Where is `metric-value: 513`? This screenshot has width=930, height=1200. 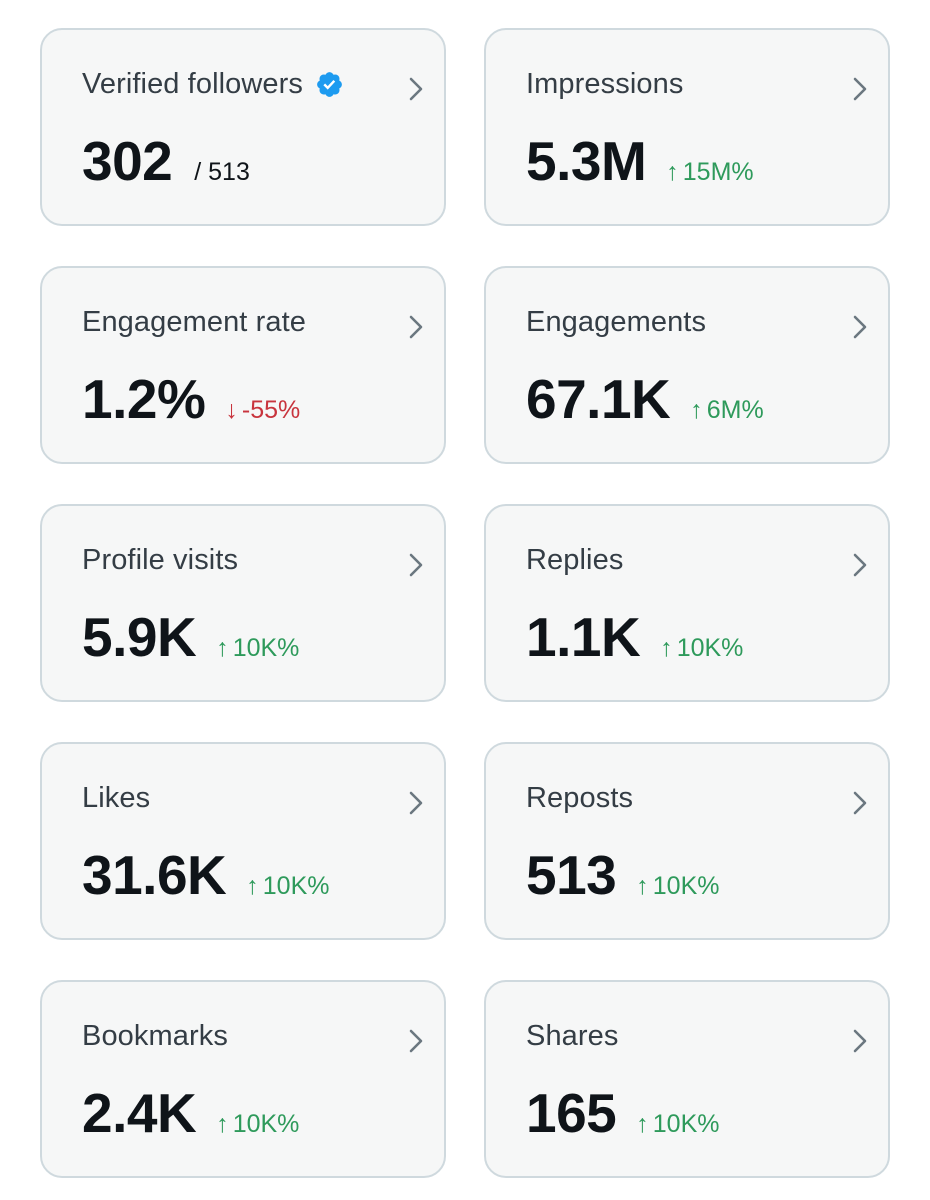 metric-value: 513 is located at coordinates (571, 875).